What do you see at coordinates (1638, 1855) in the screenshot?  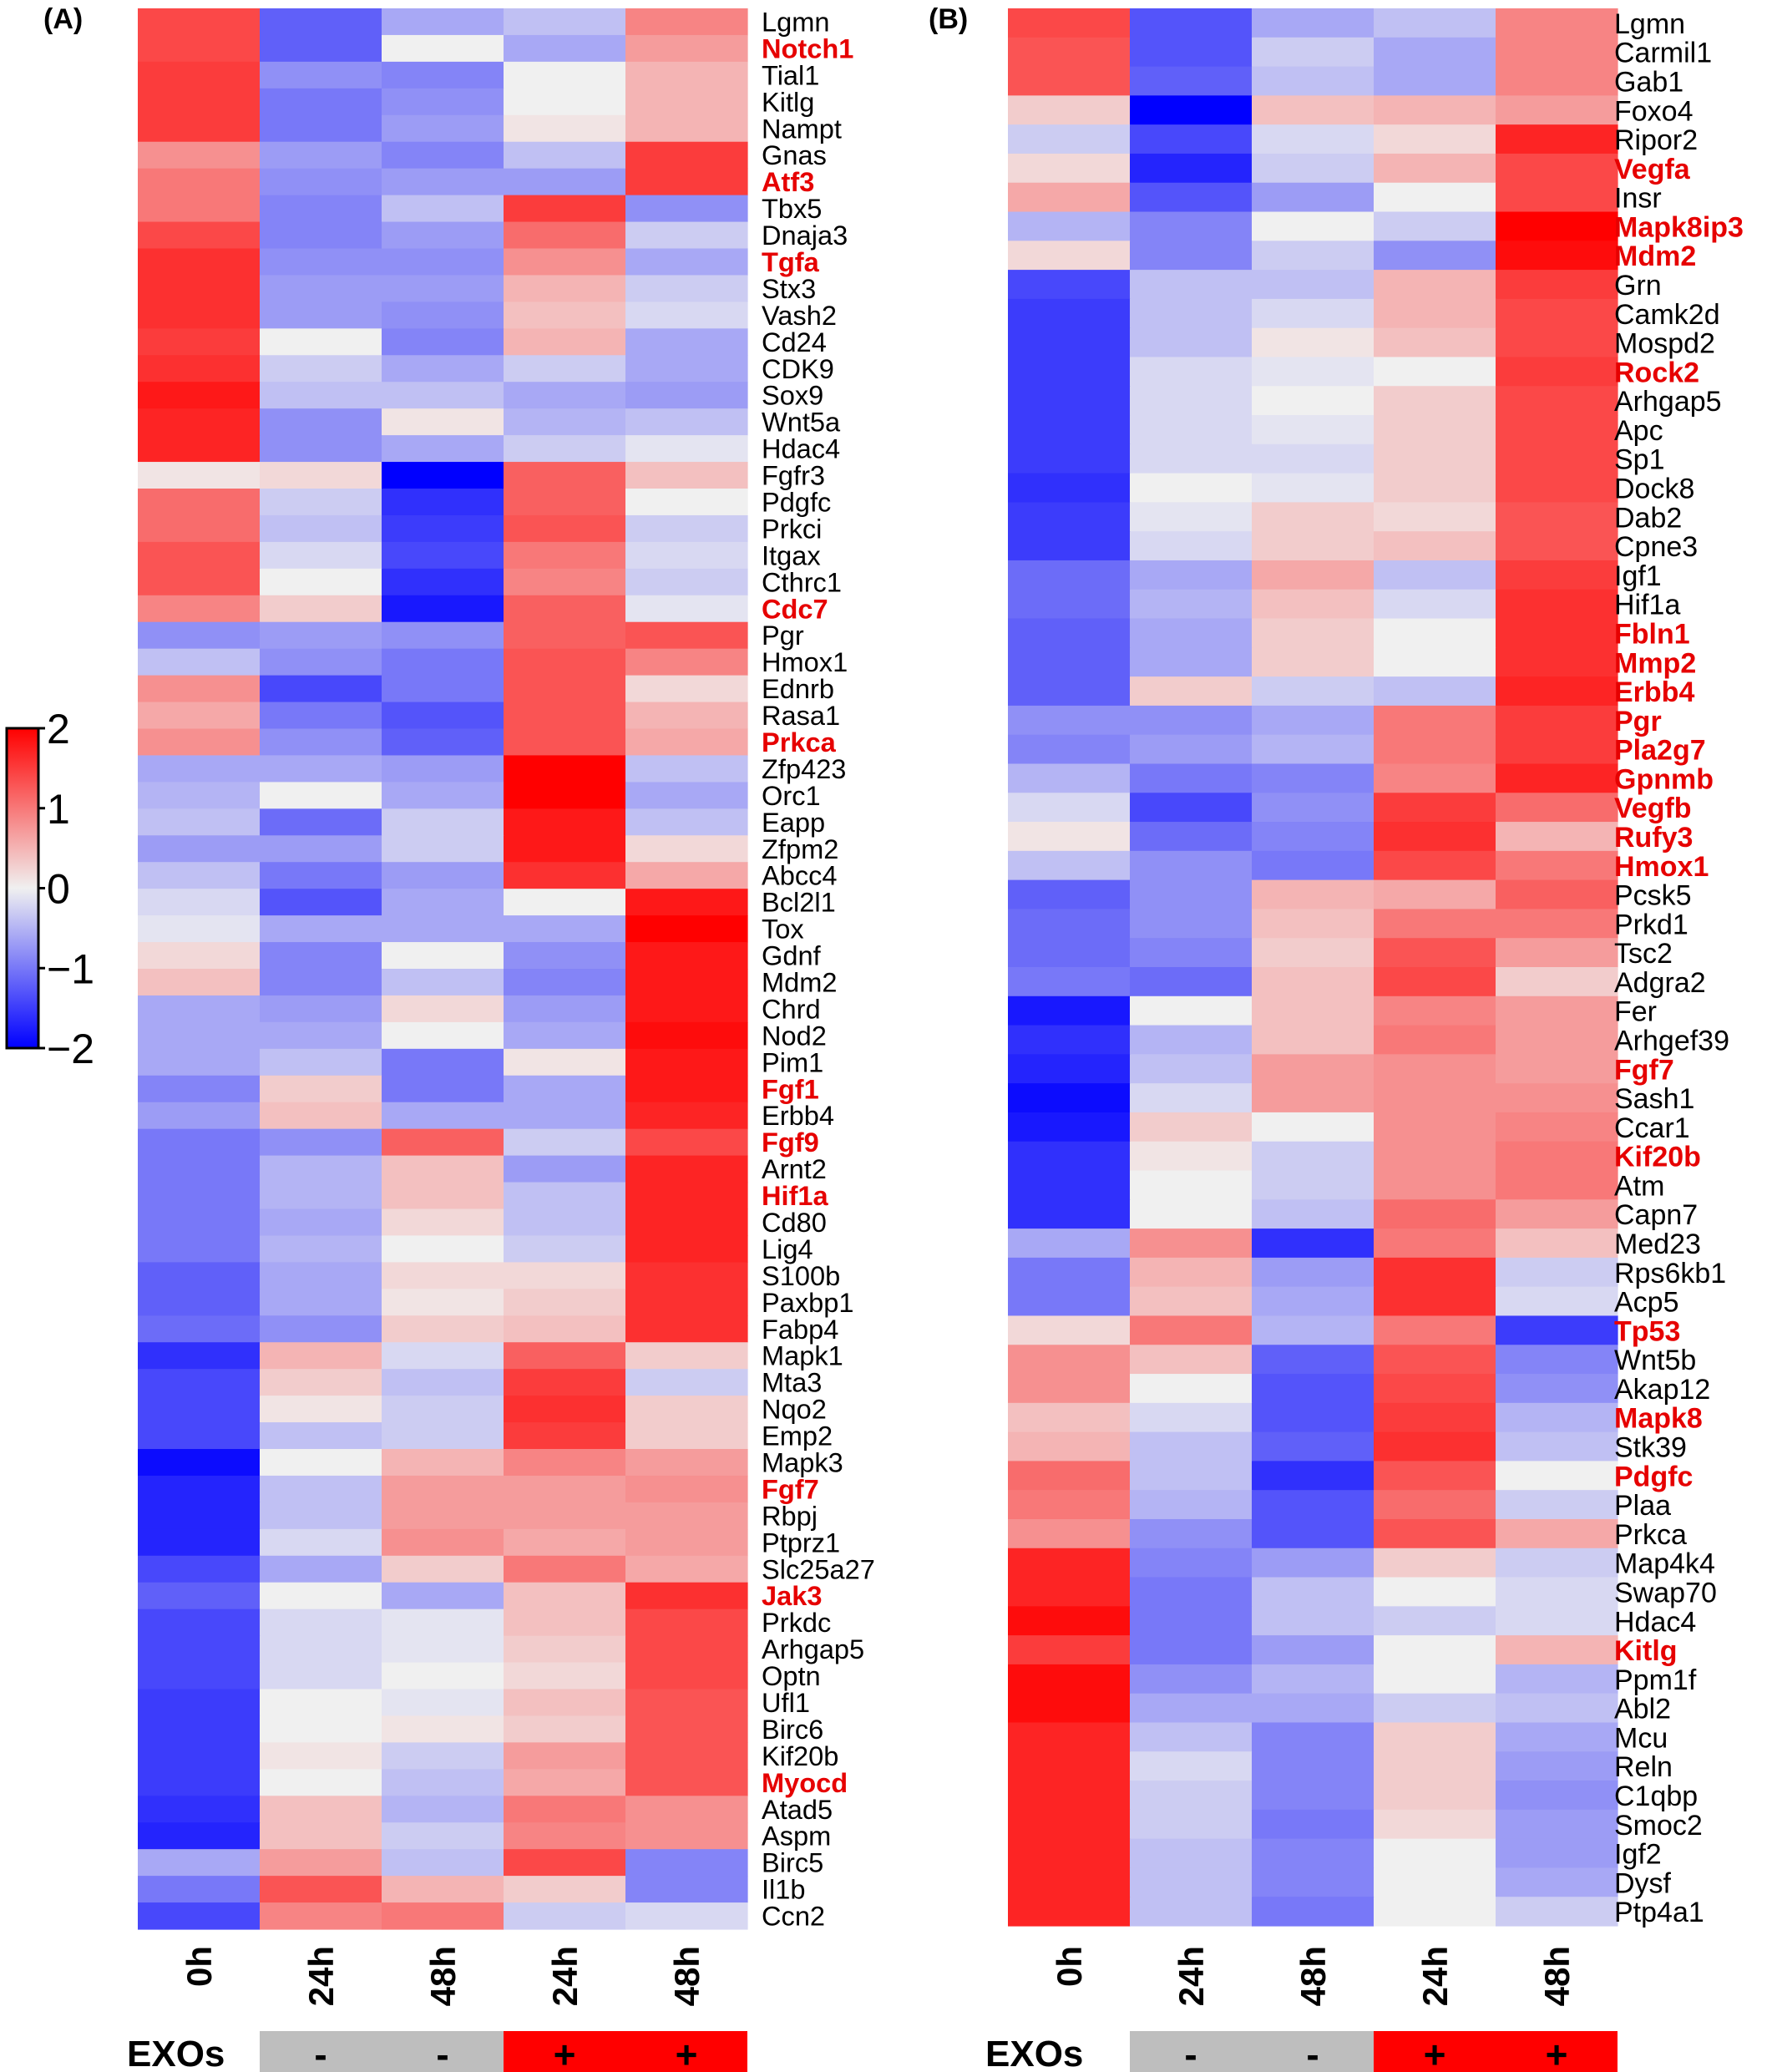 I see `gene-label: Igf2` at bounding box center [1638, 1855].